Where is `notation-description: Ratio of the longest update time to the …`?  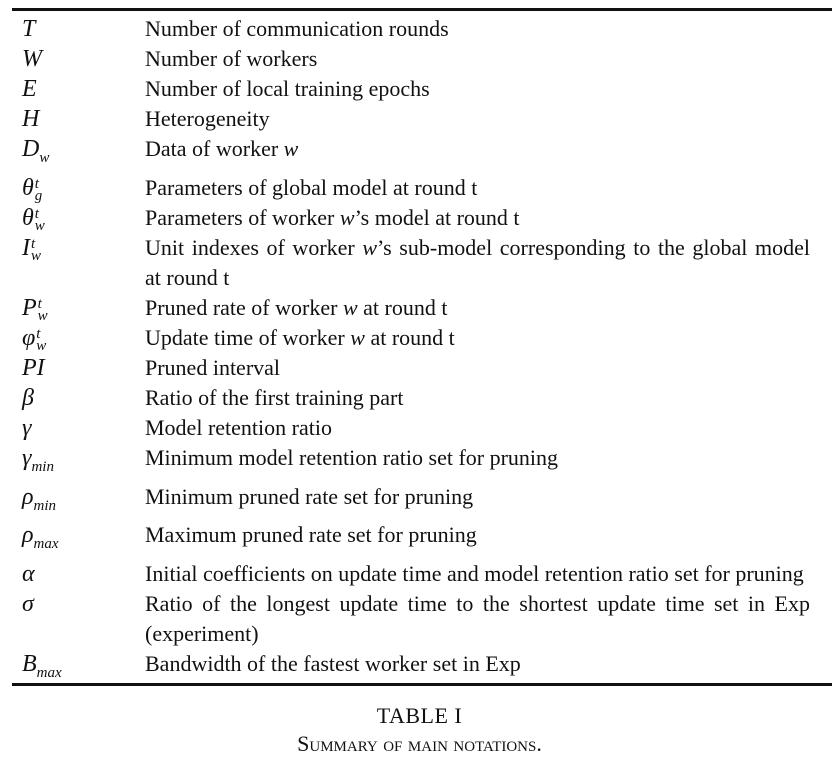 notation-description: Ratio of the longest update time to the … is located at coordinates (477, 619).